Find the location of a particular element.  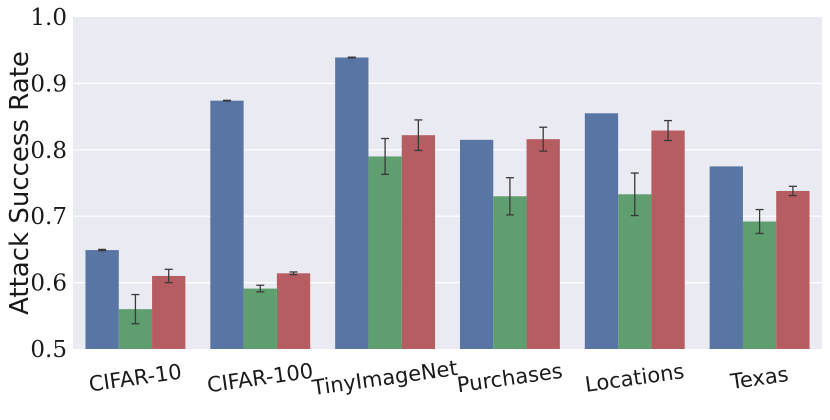

x-tick-label: CIFAR-100 is located at coordinates (260, 378).